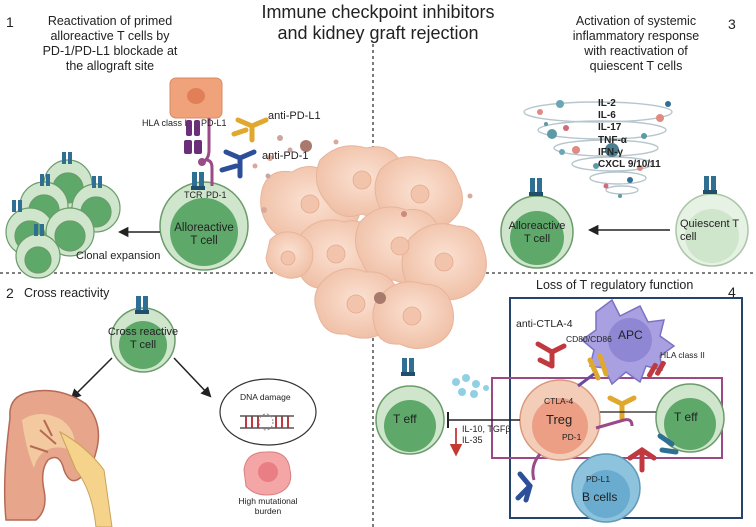 The height and width of the screenshot is (527, 756). What do you see at coordinates (405, 419) in the screenshot?
I see `t-eff-left-label: T eff` at bounding box center [405, 419].